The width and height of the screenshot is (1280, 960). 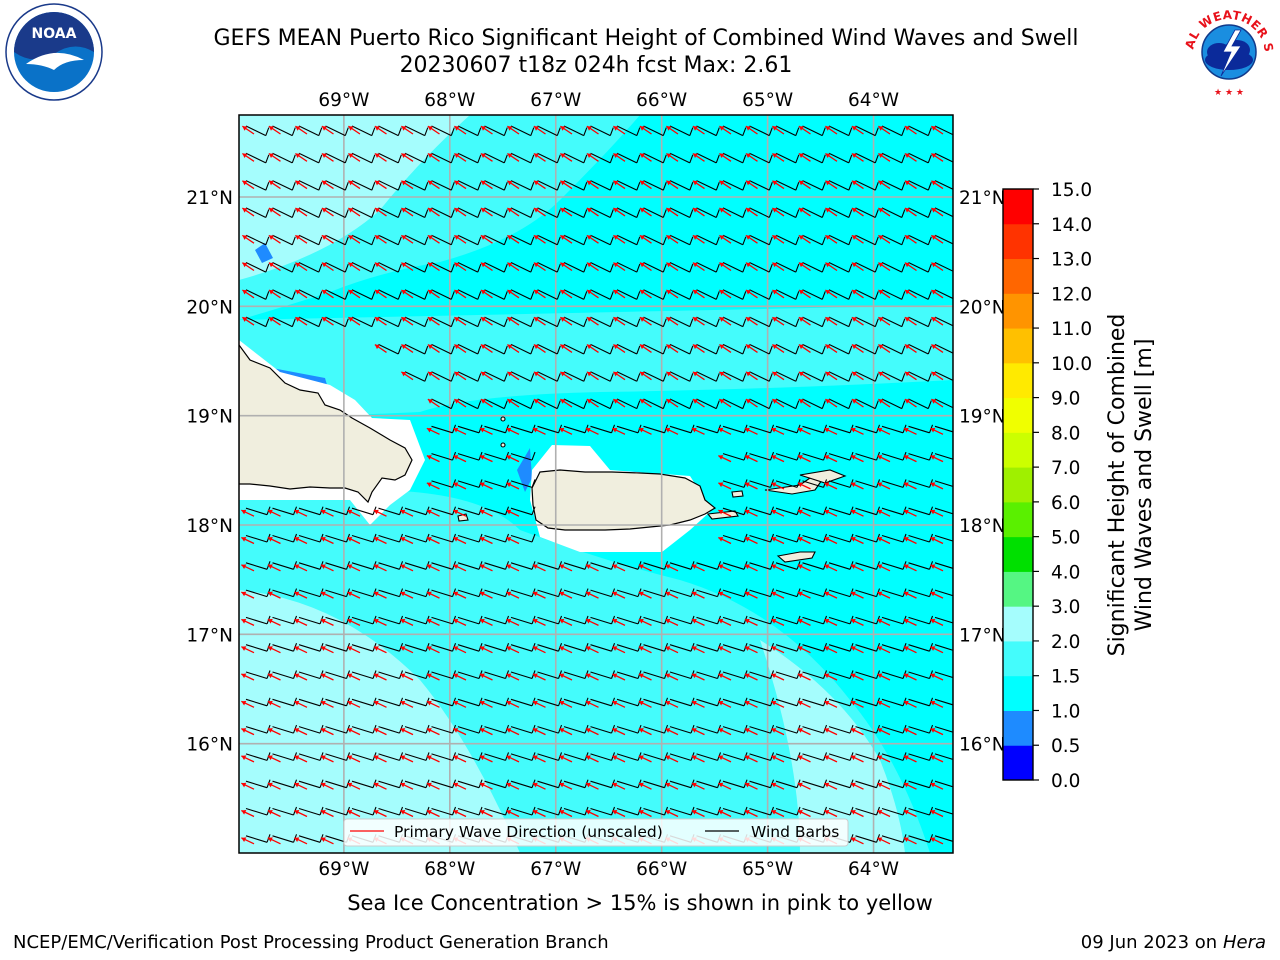 I want to click on colorbar-segment, so click(x=1018, y=624).